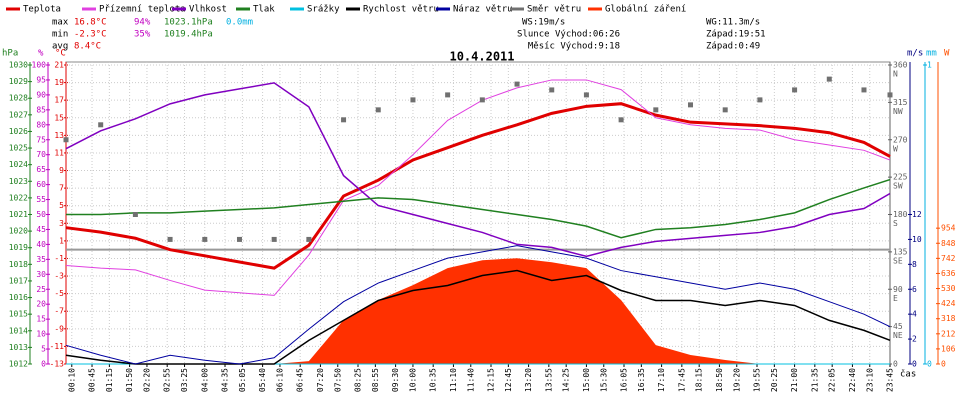  Describe the element at coordinates (900, 102) in the screenshot. I see `y-tick-label: 315` at that location.